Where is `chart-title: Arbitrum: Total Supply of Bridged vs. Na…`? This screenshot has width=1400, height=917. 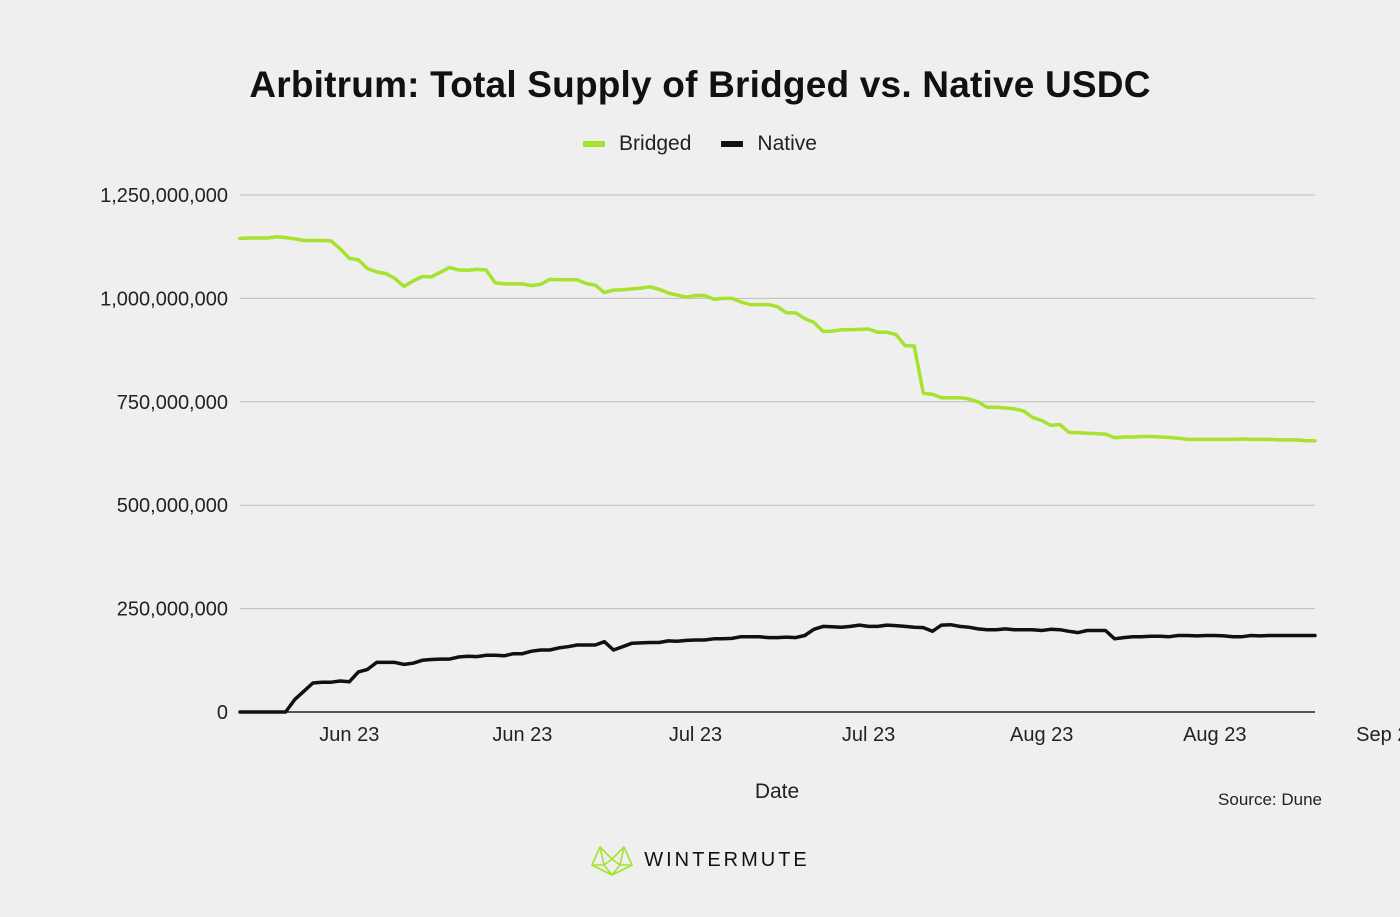 chart-title: Arbitrum: Total Supply of Bridged vs. Na… is located at coordinates (700, 84).